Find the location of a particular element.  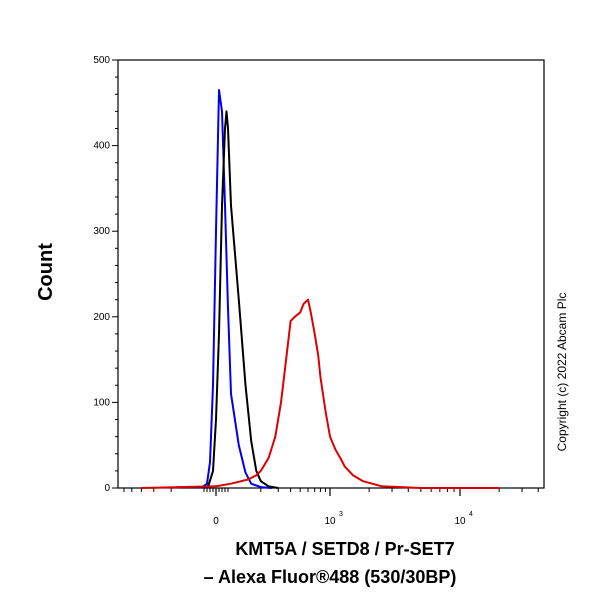

y-tick-label: 200 is located at coordinates (101, 317).